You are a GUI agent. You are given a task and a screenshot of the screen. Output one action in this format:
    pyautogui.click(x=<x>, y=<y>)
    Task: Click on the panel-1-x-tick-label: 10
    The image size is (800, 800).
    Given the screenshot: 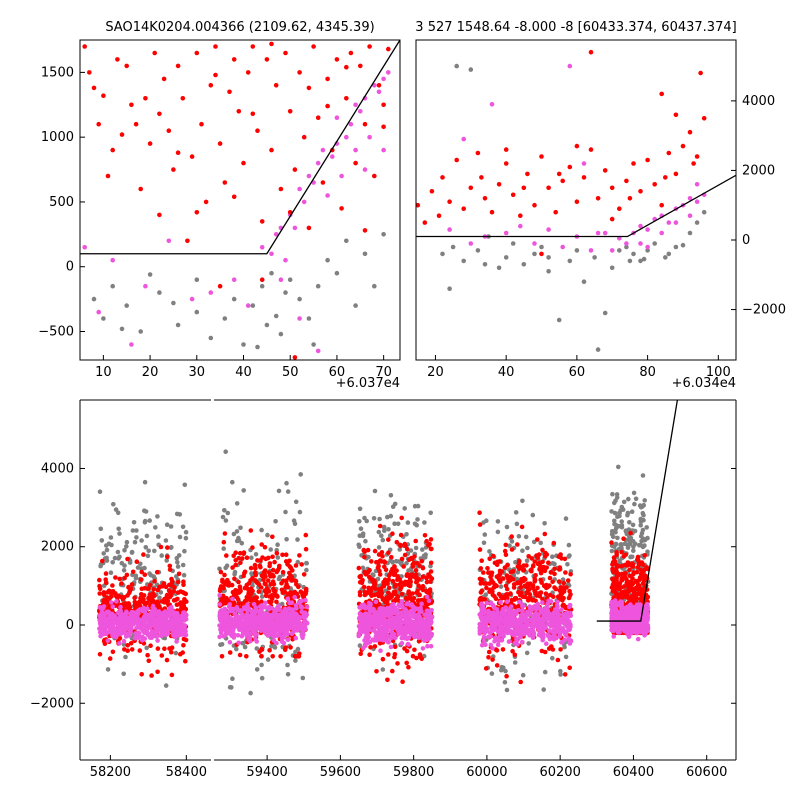 What is the action you would take?
    pyautogui.click(x=103, y=372)
    